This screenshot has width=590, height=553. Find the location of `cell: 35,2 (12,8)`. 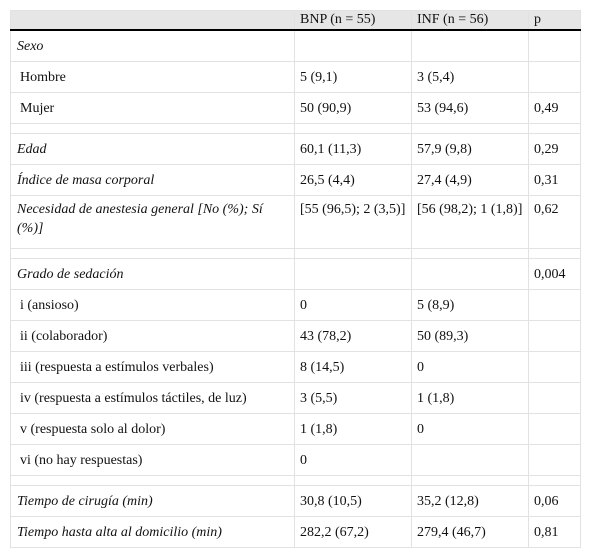

cell: 35,2 (12,8) is located at coordinates (470, 501).